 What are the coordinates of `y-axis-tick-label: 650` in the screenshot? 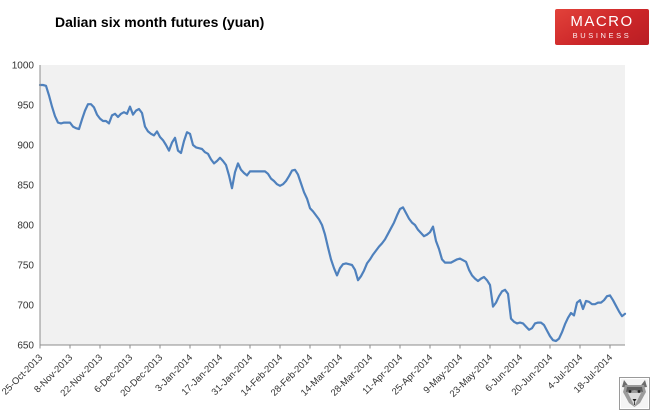 It's located at (25, 346).